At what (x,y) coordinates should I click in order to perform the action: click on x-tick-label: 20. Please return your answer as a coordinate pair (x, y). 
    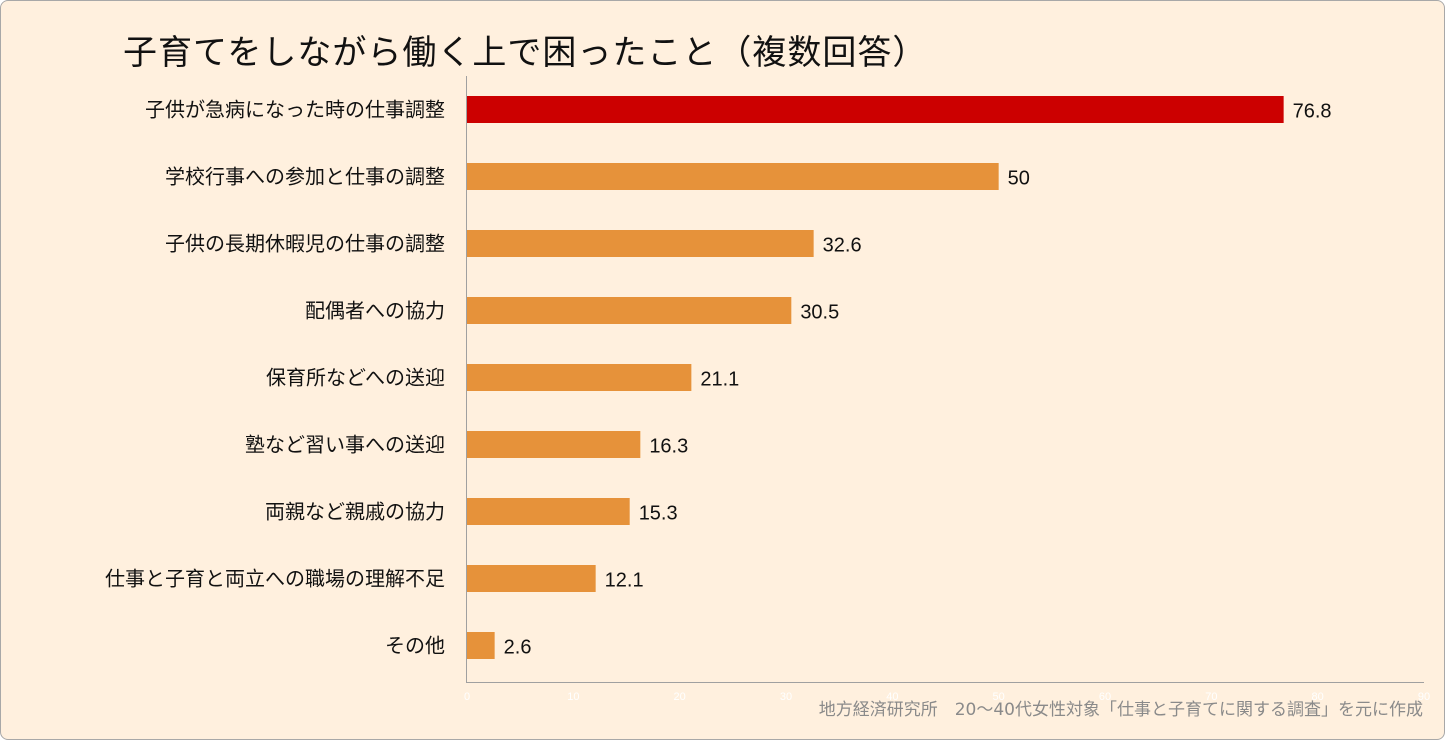
    Looking at the image, I should click on (680, 697).